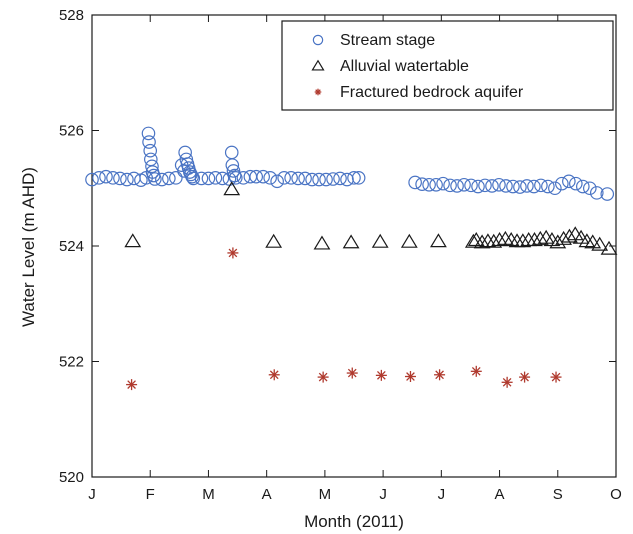  I want to click on x-tick-label: S, so click(558, 494).